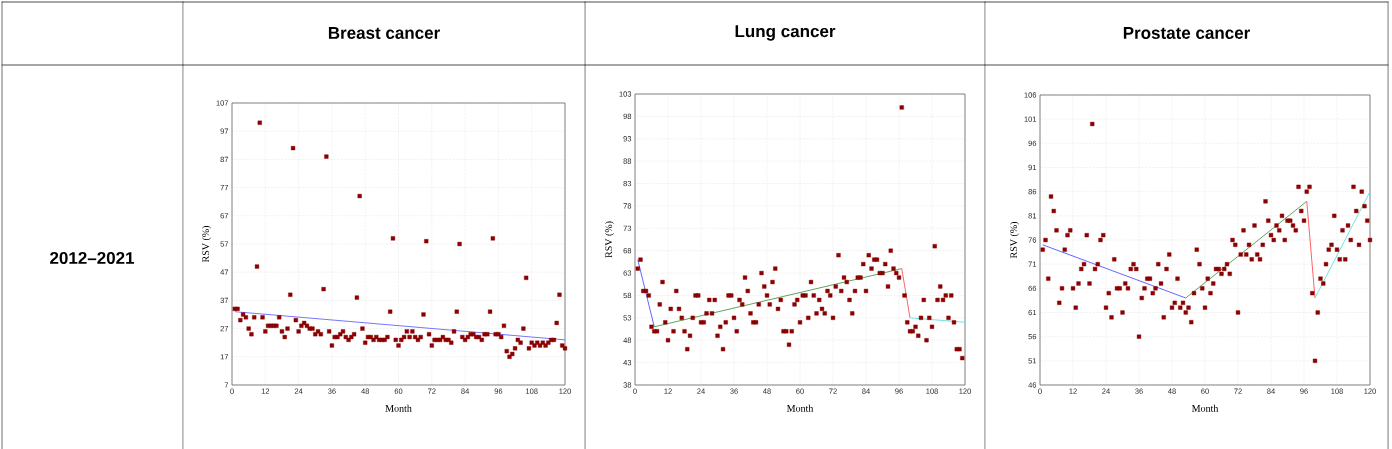 This screenshot has width=1392, height=449. Describe the element at coordinates (785, 33) in the screenshot. I see `chart-title: Lung cancer` at that location.